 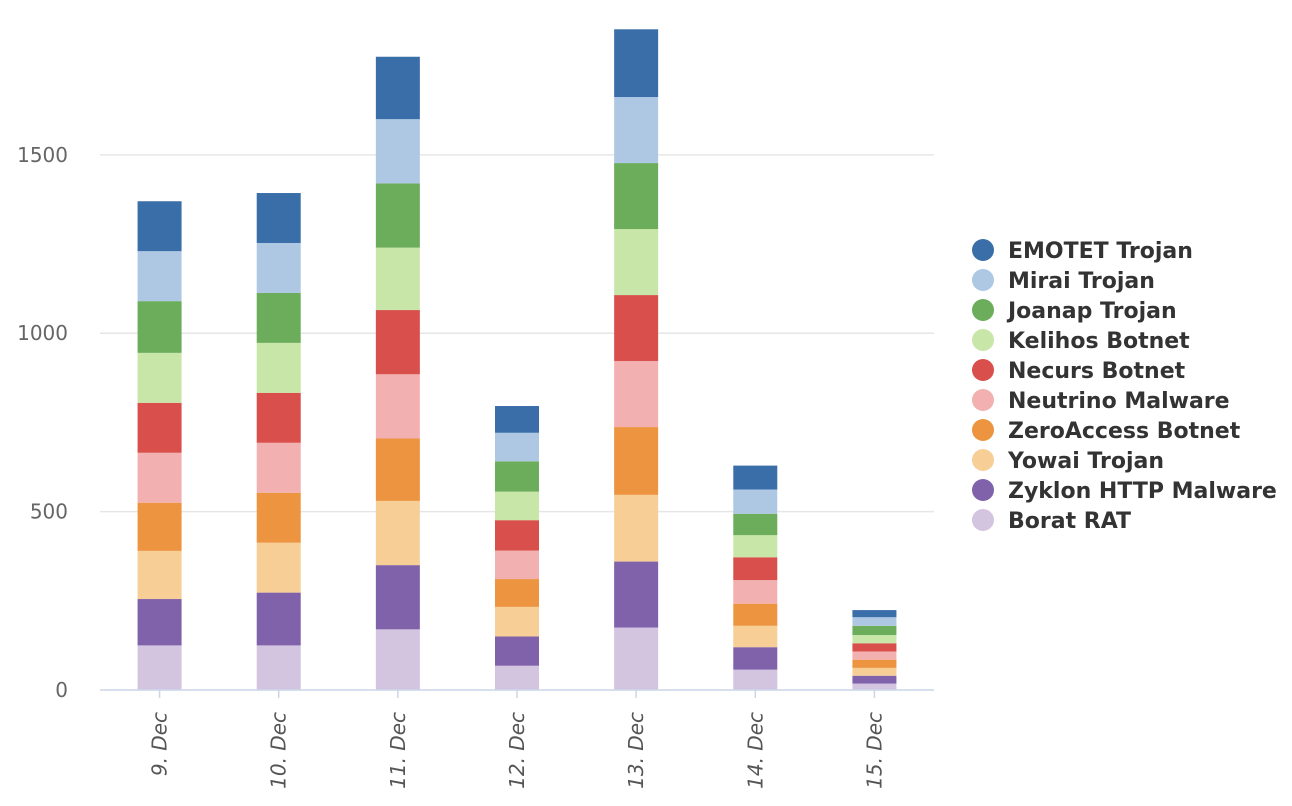 I want to click on legend-label: ZeroAccess Botnet, so click(x=1124, y=431).